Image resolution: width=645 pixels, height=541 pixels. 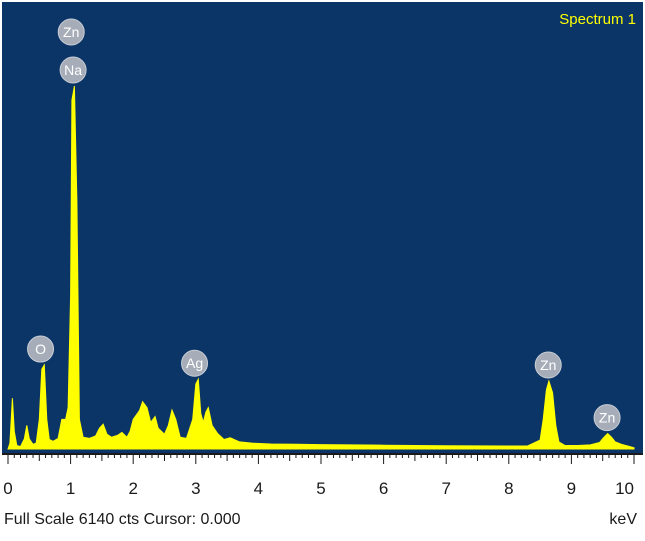 What do you see at coordinates (623, 519) in the screenshot?
I see `unit-label: keV` at bounding box center [623, 519].